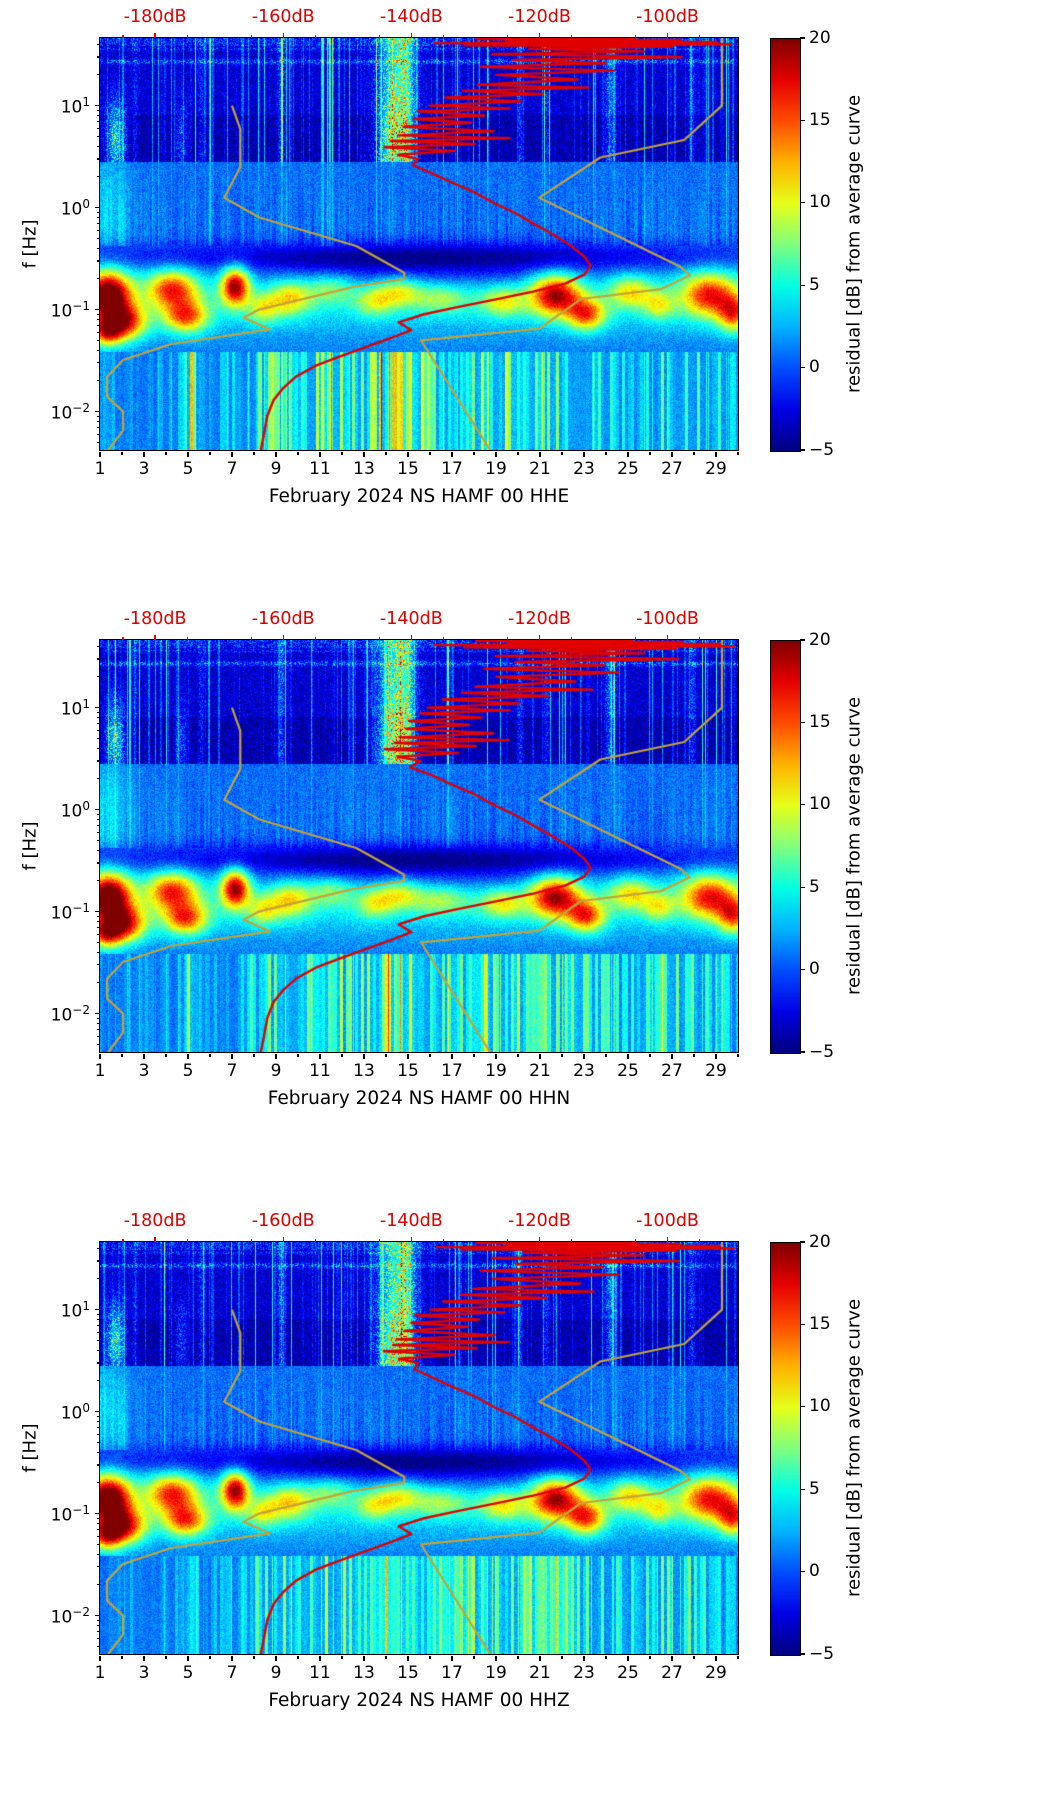 Image resolution: width=1052 pixels, height=1806 pixels. What do you see at coordinates (419, 244) in the screenshot?
I see `spectrogram-canvas-hhe` at bounding box center [419, 244].